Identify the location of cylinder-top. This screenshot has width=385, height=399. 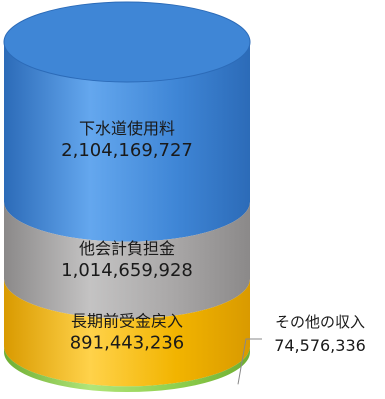
(127, 42).